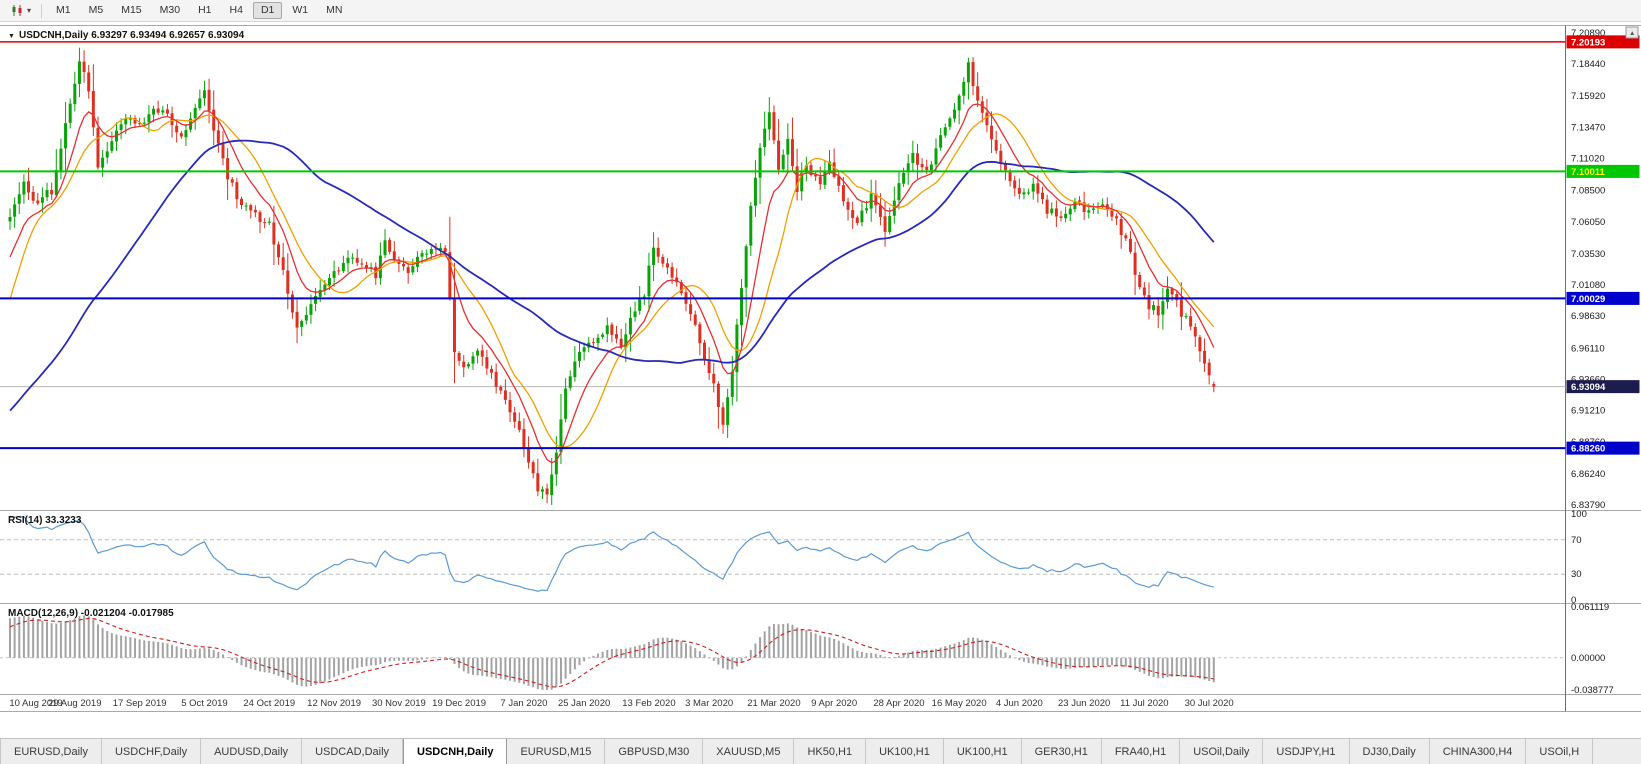 This screenshot has width=1641, height=764. What do you see at coordinates (1588, 96) in the screenshot?
I see `price-axis-label: 7.15920` at bounding box center [1588, 96].